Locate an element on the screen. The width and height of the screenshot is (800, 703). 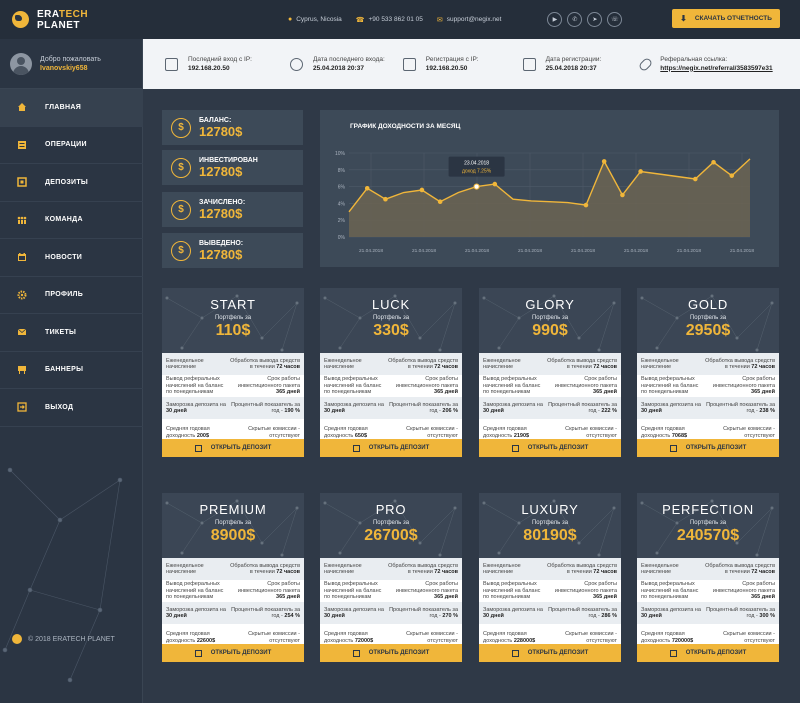
referral-url: https://negix.net/referral/3583597e31 is located at coordinates (716, 68).